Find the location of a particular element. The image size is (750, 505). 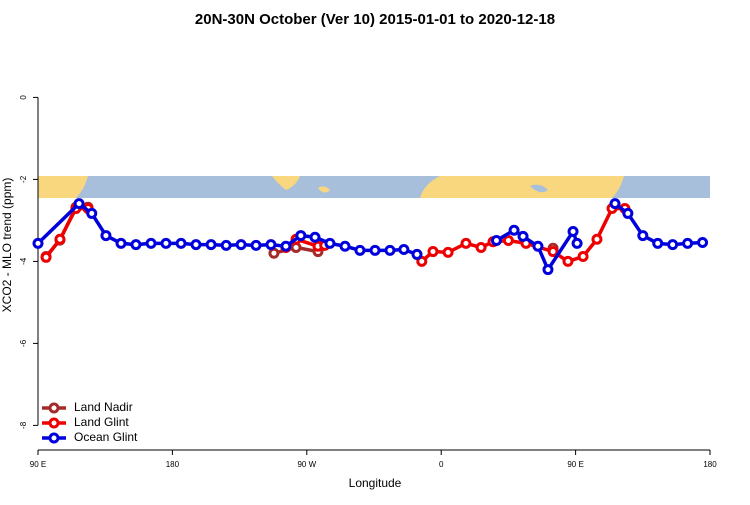

y-tick-label: -4 is located at coordinates (23, 261).